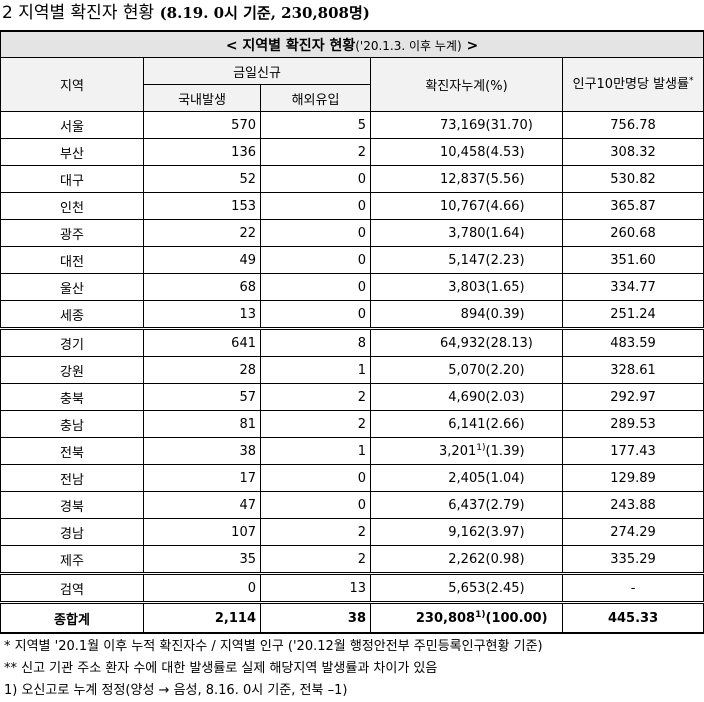  What do you see at coordinates (524, 559) in the screenshot?
I see `percent: (0.98)` at bounding box center [524, 559].